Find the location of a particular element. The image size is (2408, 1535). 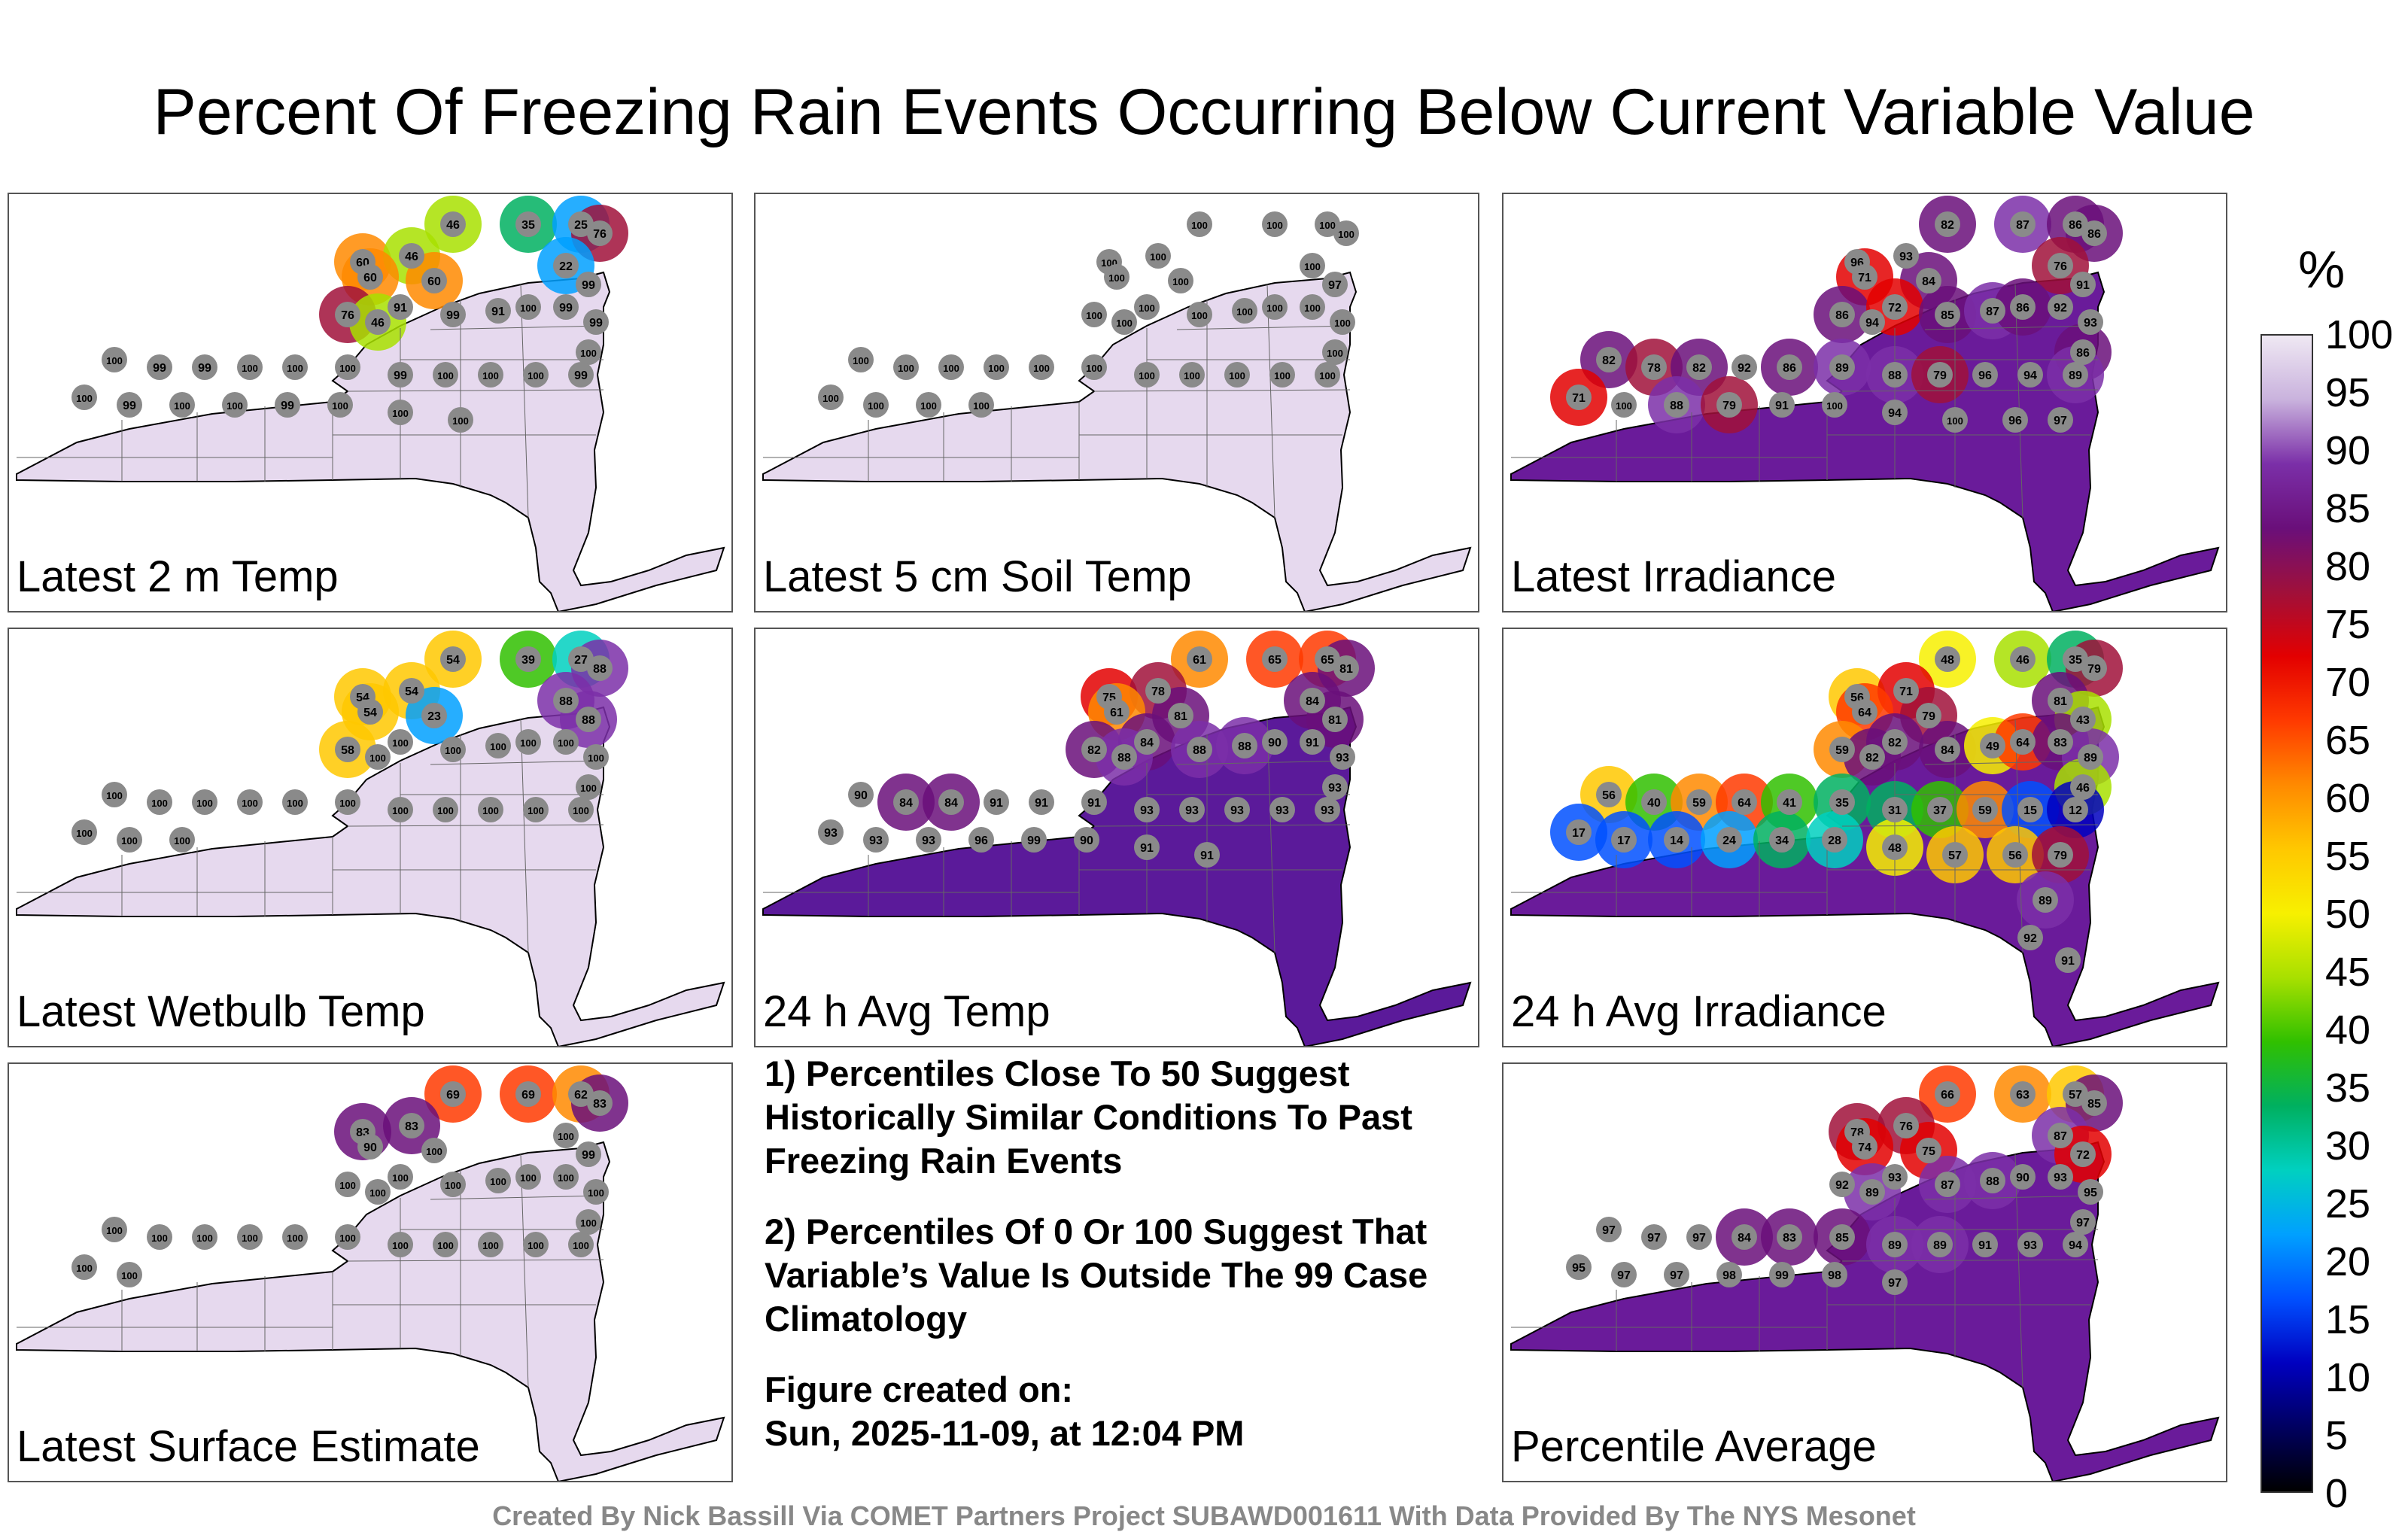

station-marker: 95 is located at coordinates (2090, 1192).